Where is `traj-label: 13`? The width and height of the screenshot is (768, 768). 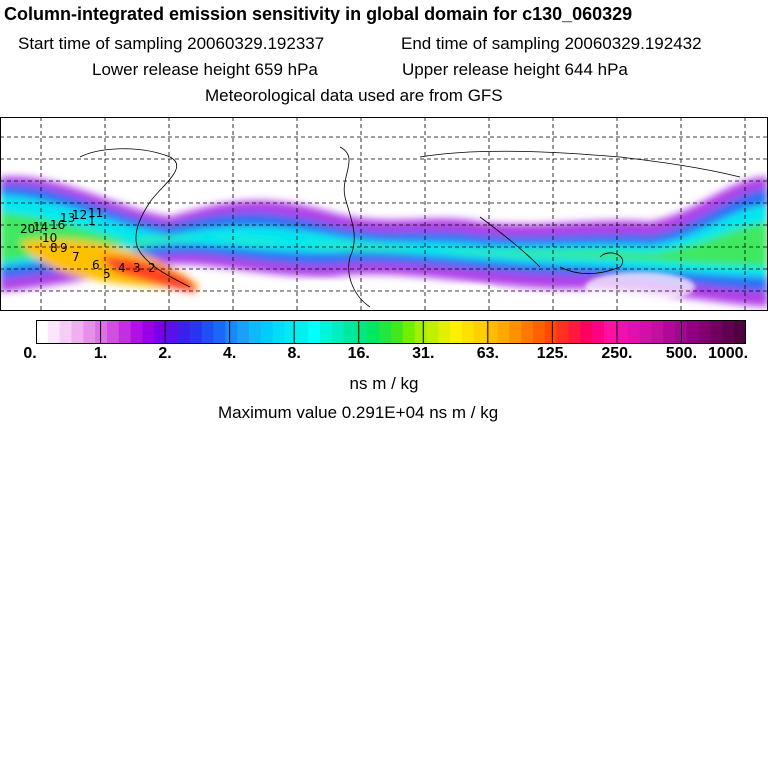 traj-label: 13 is located at coordinates (67, 218).